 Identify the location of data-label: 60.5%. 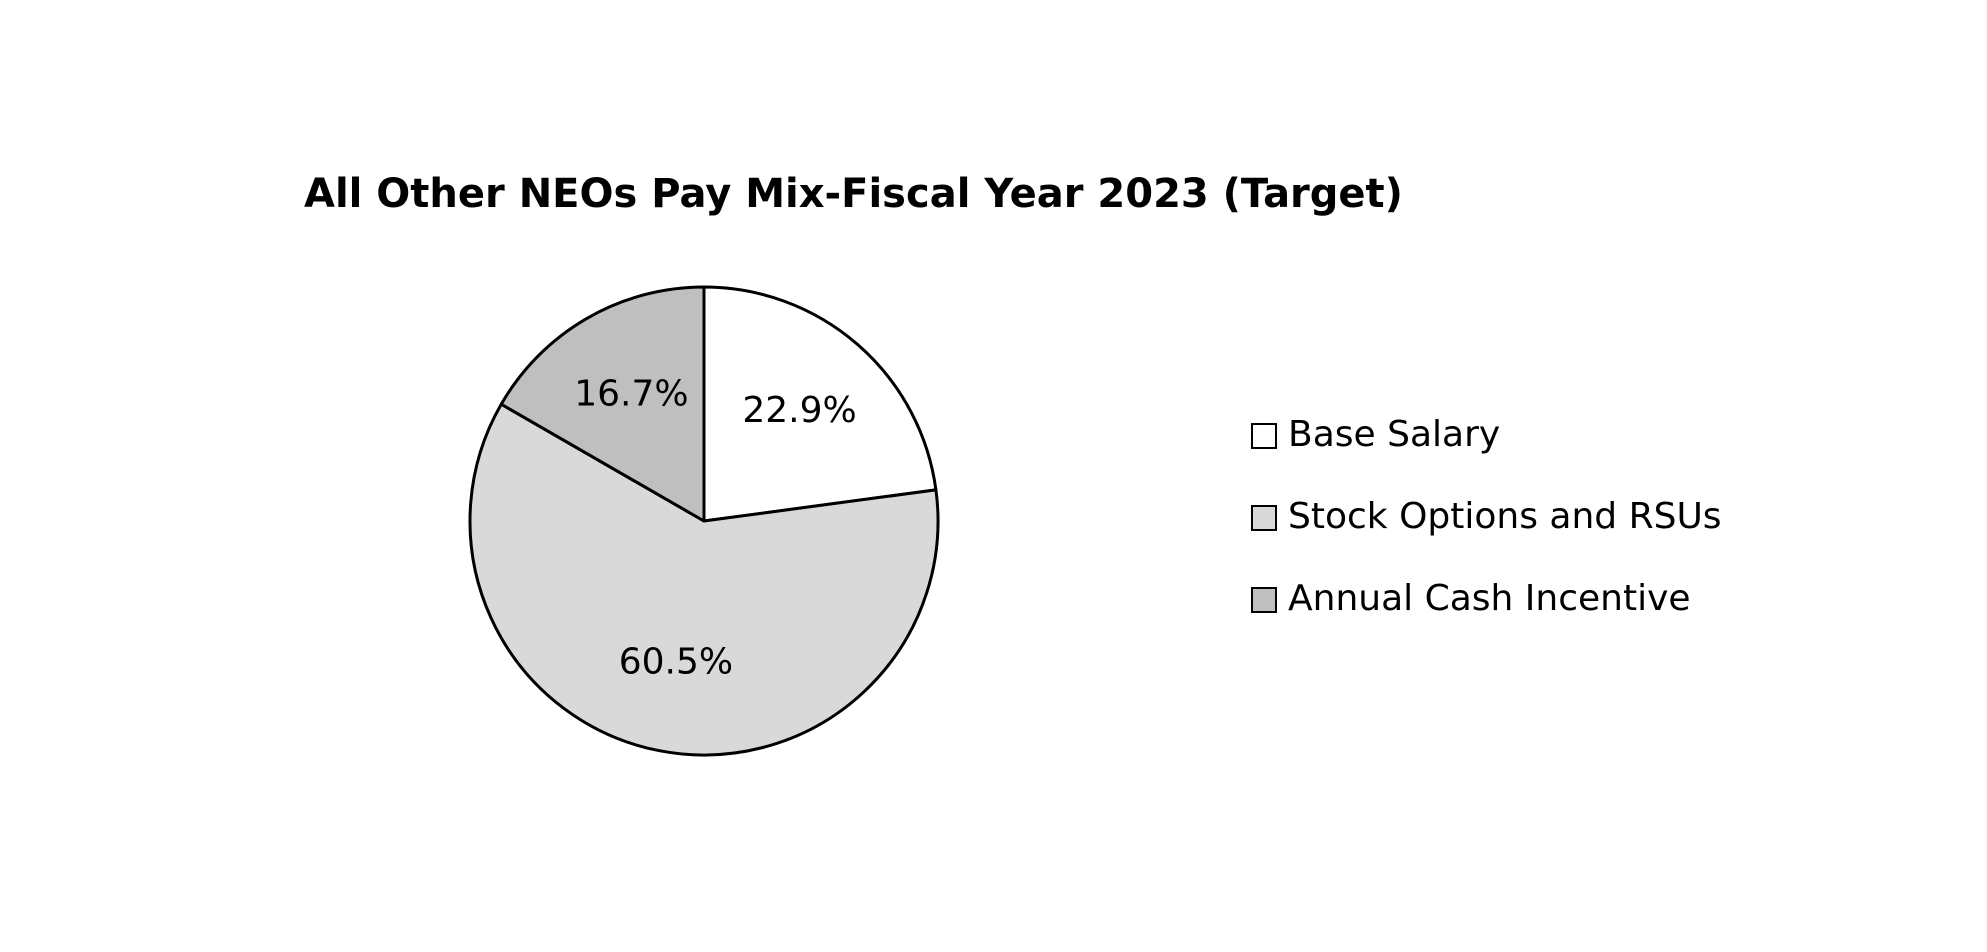
(676, 661).